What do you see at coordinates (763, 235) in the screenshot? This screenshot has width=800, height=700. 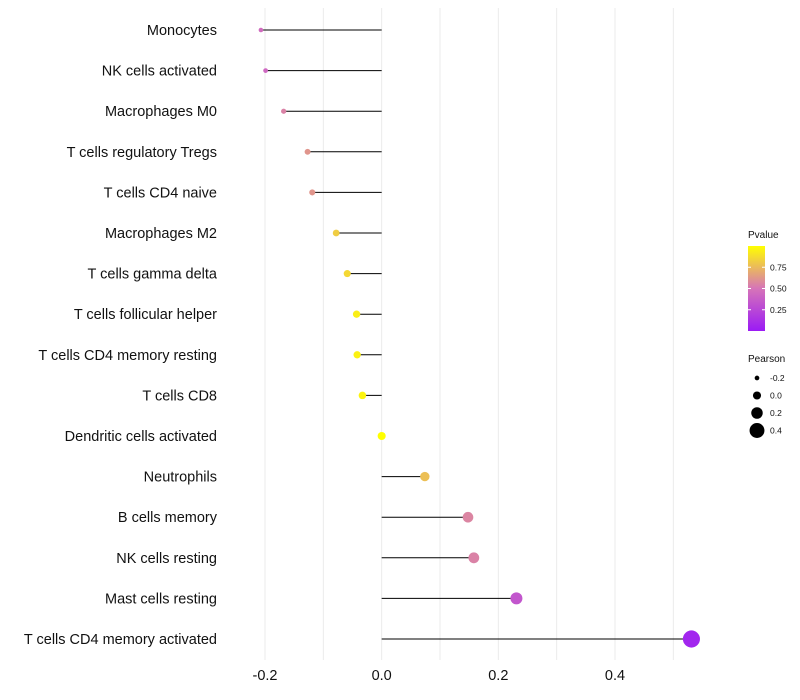 I see `pvalue-legend-title: Pvalue` at bounding box center [763, 235].